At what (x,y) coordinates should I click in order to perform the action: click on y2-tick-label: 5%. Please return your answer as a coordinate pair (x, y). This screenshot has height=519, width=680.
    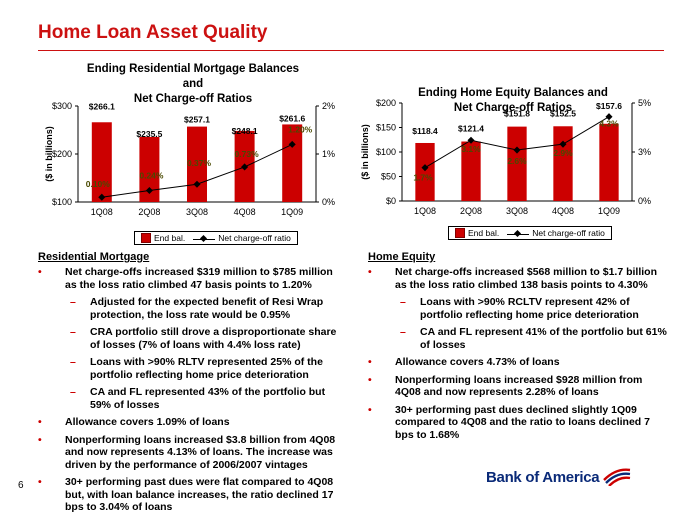
    Looking at the image, I should click on (644, 103).